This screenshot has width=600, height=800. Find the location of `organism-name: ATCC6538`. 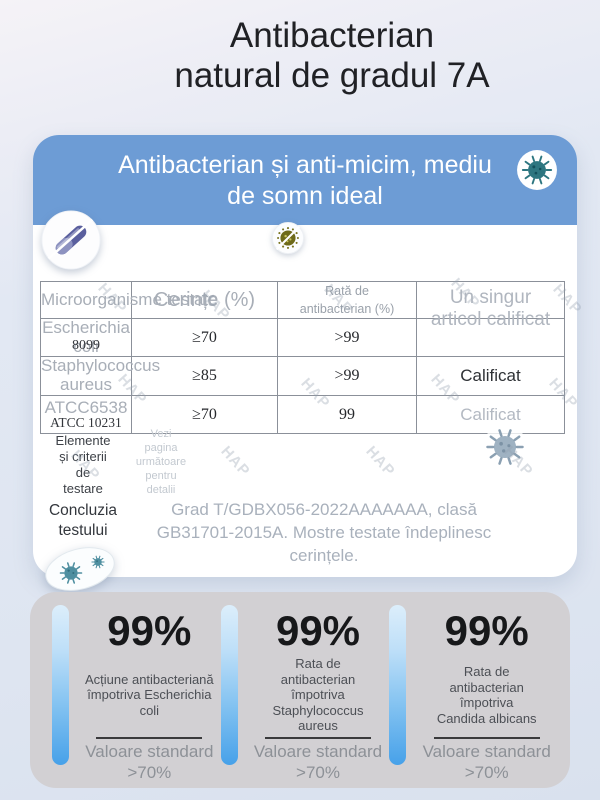

organism-name: ATCC6538 is located at coordinates (86, 407).